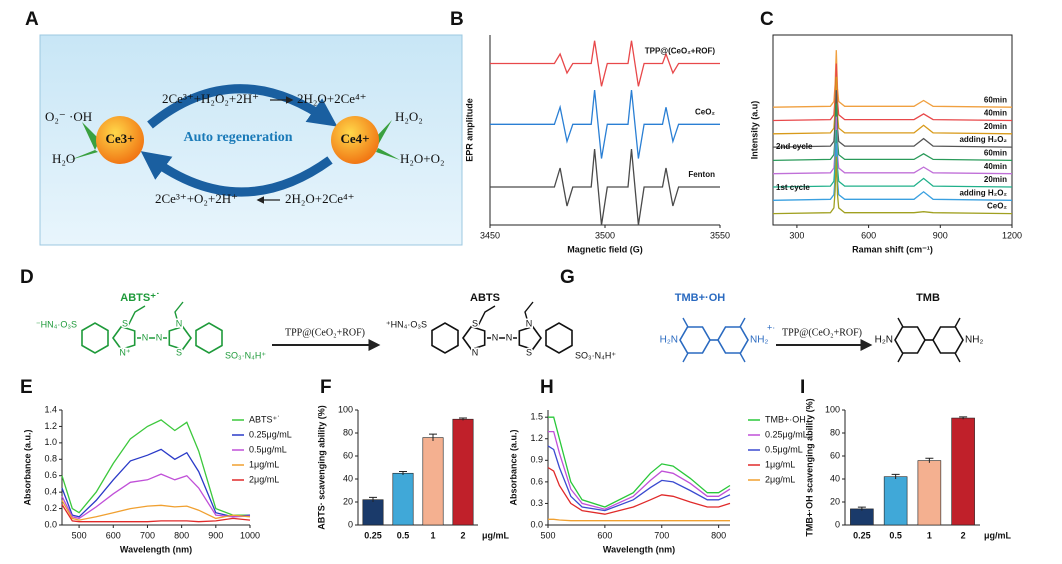  What do you see at coordinates (27, 277) in the screenshot?
I see `panel-letter: D` at bounding box center [27, 277].